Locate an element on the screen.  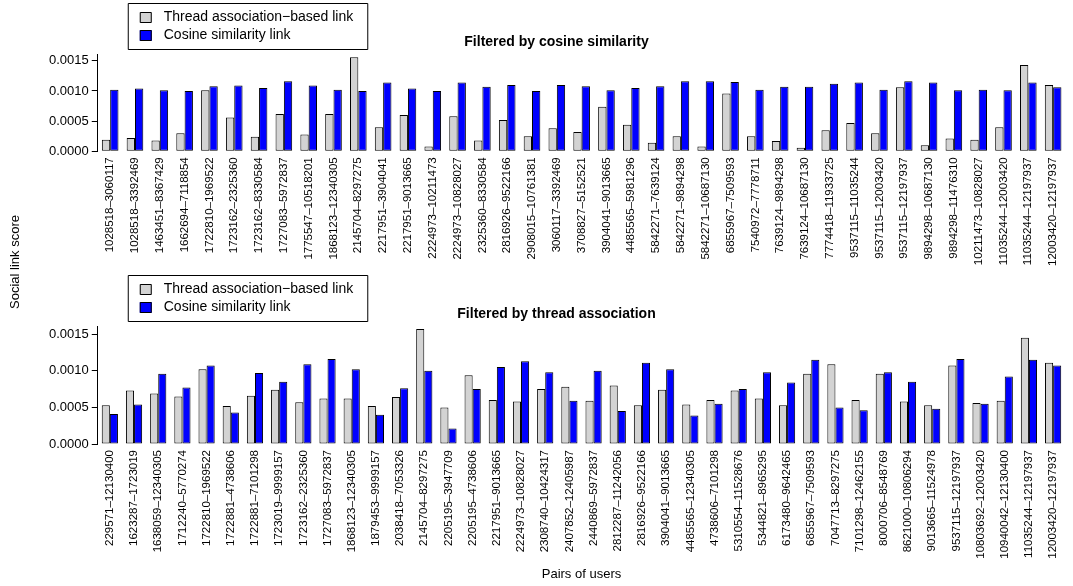
x-tick-label: 1879453–9999157 is located at coordinates (375, 498).